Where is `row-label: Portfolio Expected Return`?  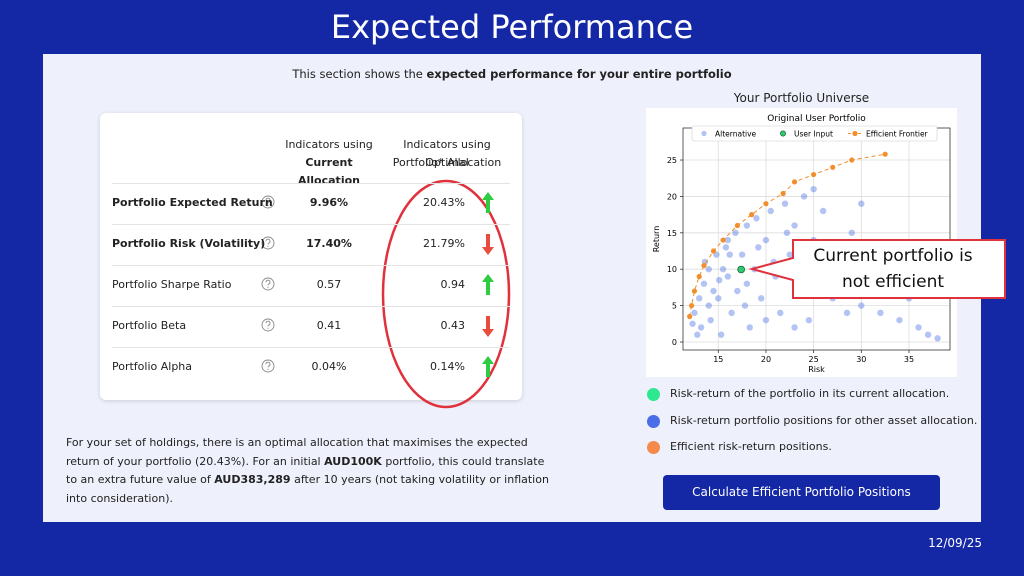
row-label: Portfolio Expected Return is located at coordinates (192, 202).